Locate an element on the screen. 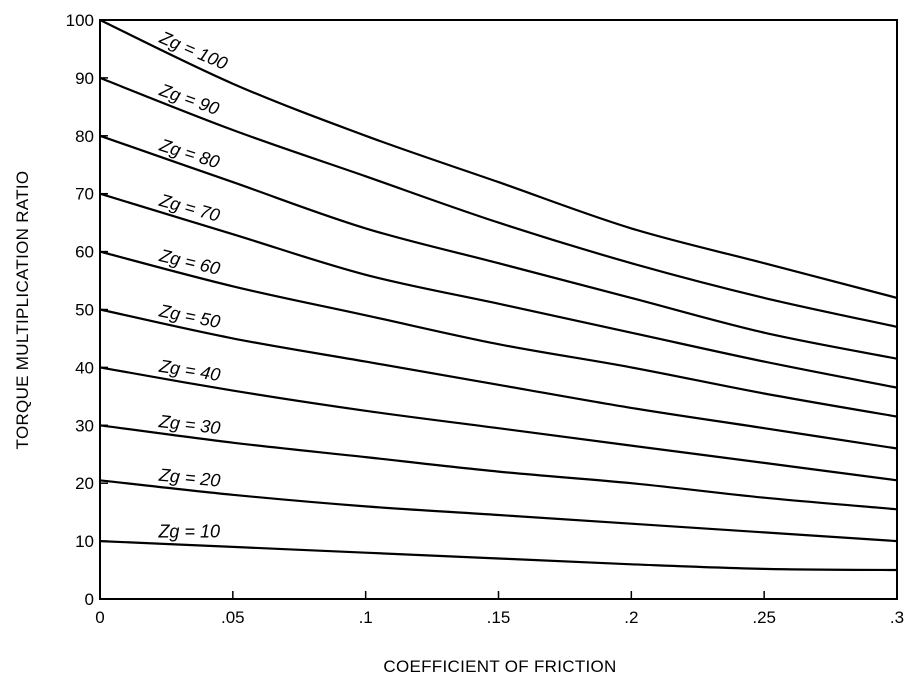 This screenshot has width=912, height=680. curve-label: Zg = 60 is located at coordinates (189, 262).